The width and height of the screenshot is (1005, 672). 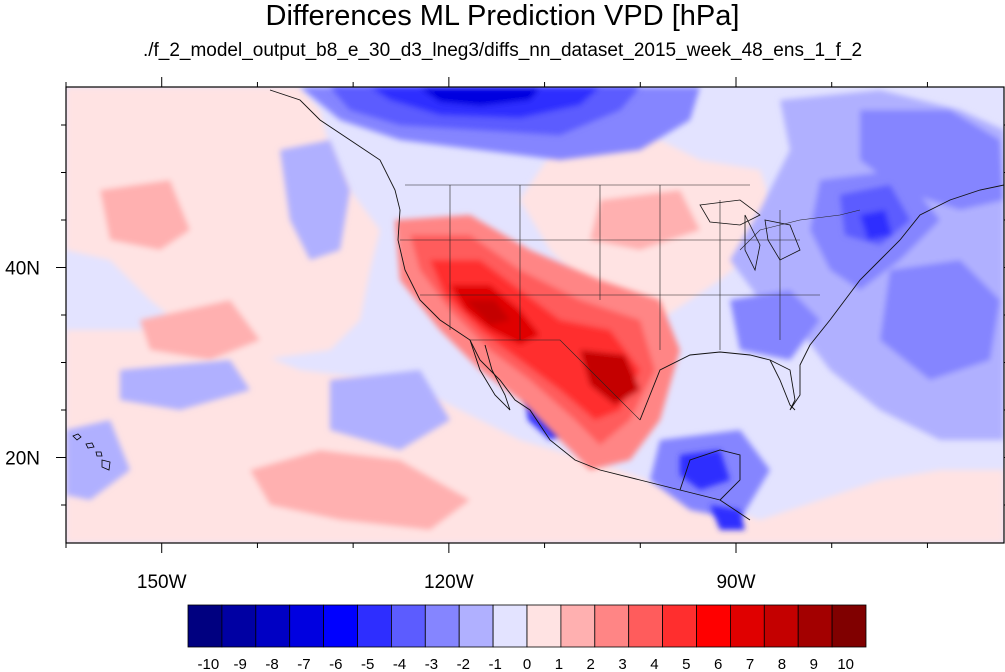 I want to click on colorbar-label: 8, so click(x=782, y=664).